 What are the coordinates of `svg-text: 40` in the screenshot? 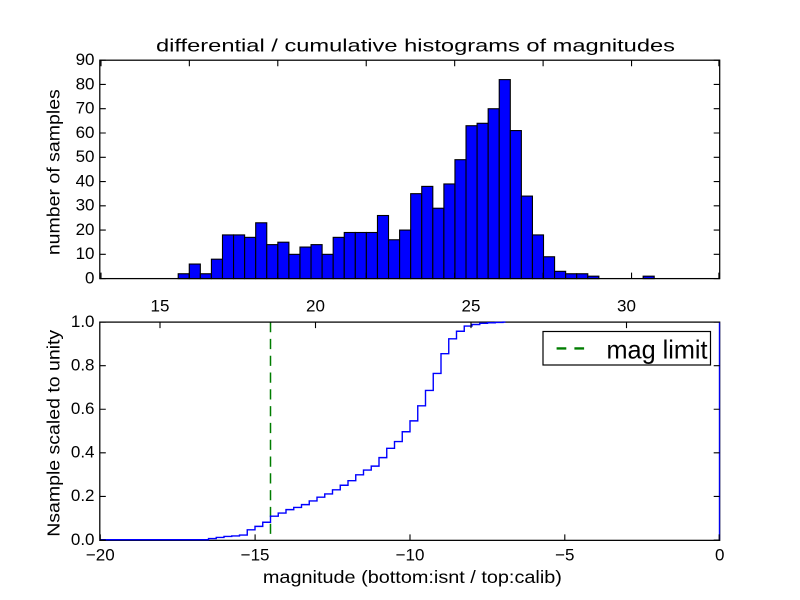 It's located at (85, 180).